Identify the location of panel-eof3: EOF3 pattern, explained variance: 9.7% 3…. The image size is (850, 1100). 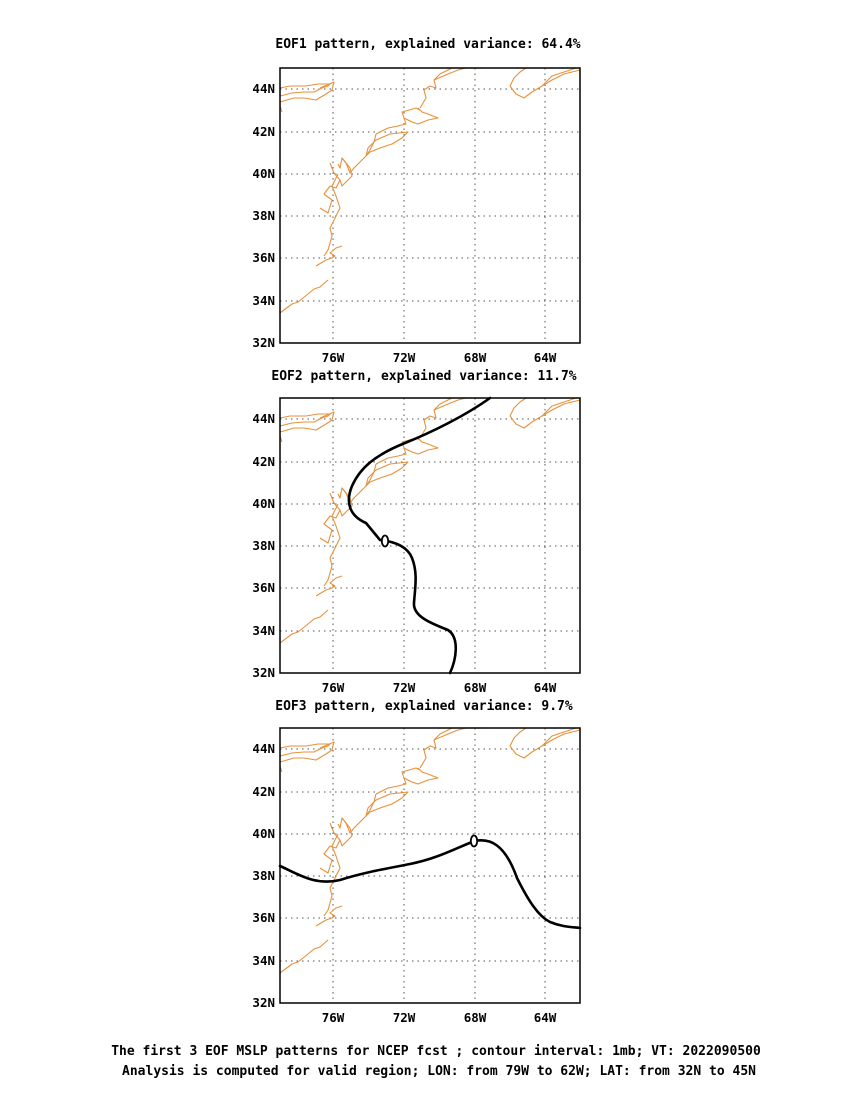
(417, 862).